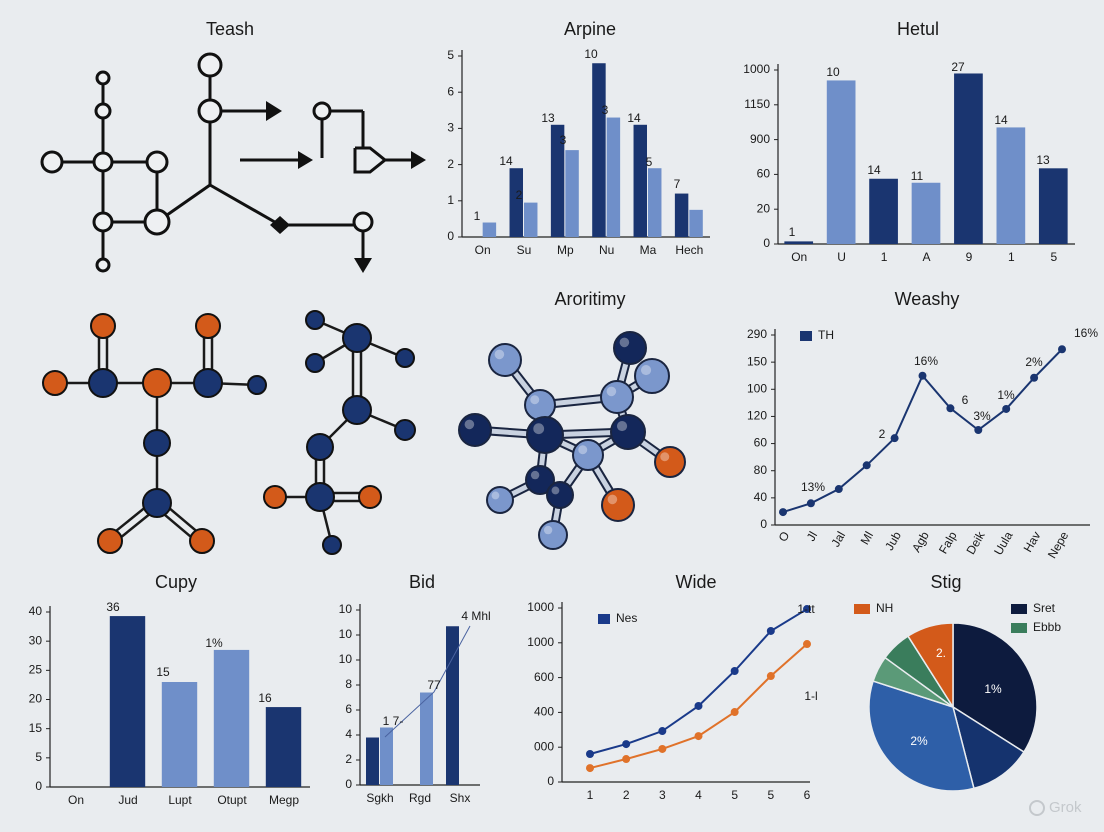 This screenshot has width=1104, height=832. I want to click on legend-label: Sret, so click(1044, 608).